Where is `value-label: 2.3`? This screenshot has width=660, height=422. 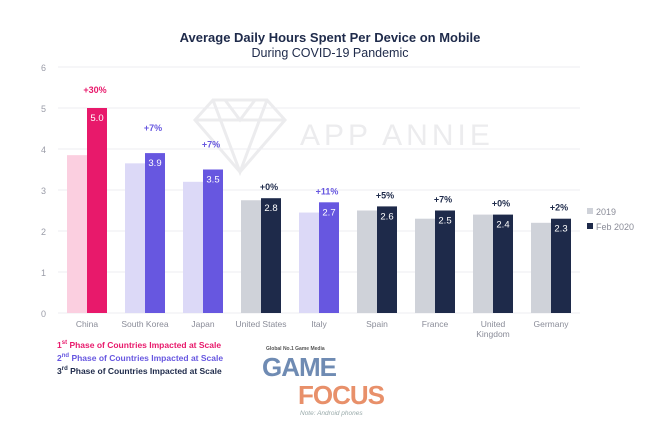 value-label: 2.3 is located at coordinates (560, 229).